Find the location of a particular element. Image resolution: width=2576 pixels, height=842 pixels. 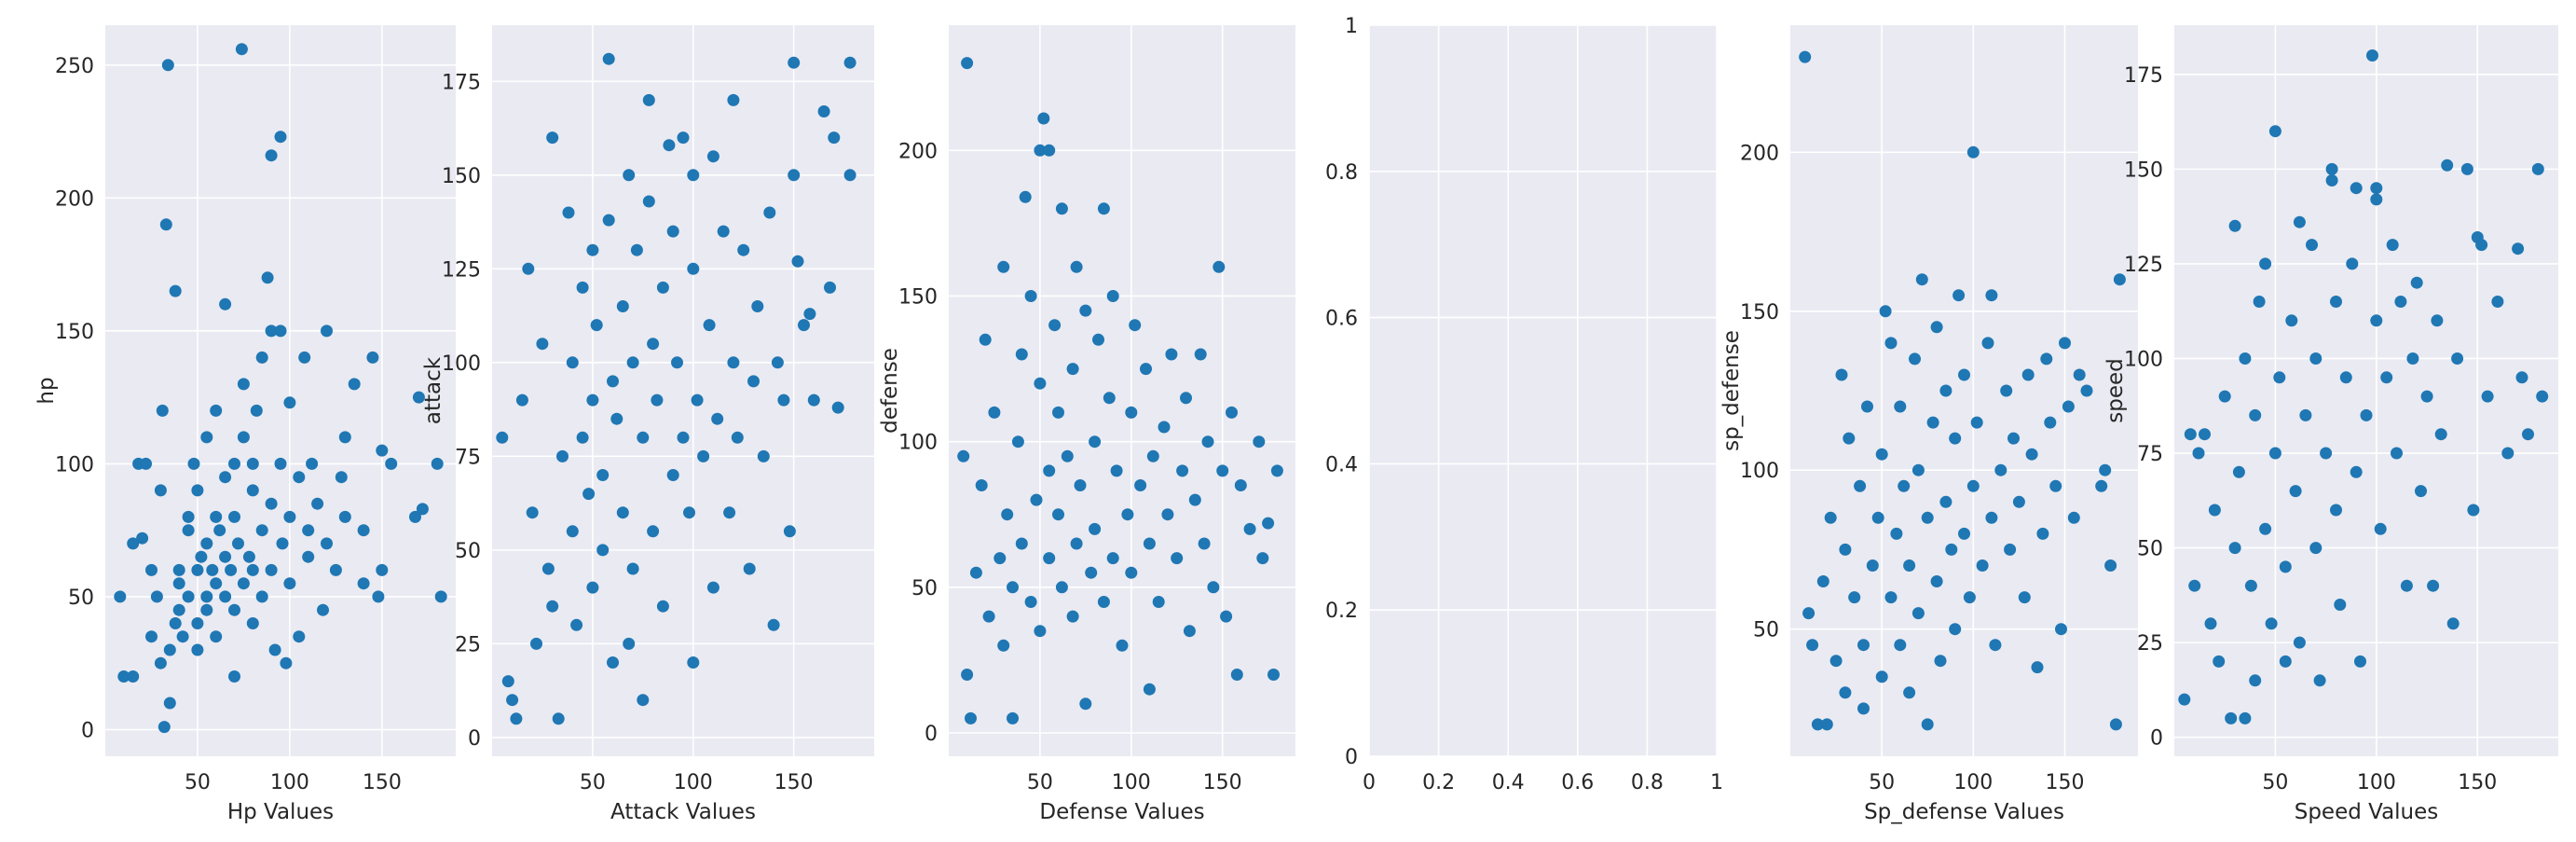

y-tick-label: 25 is located at coordinates (468, 644).